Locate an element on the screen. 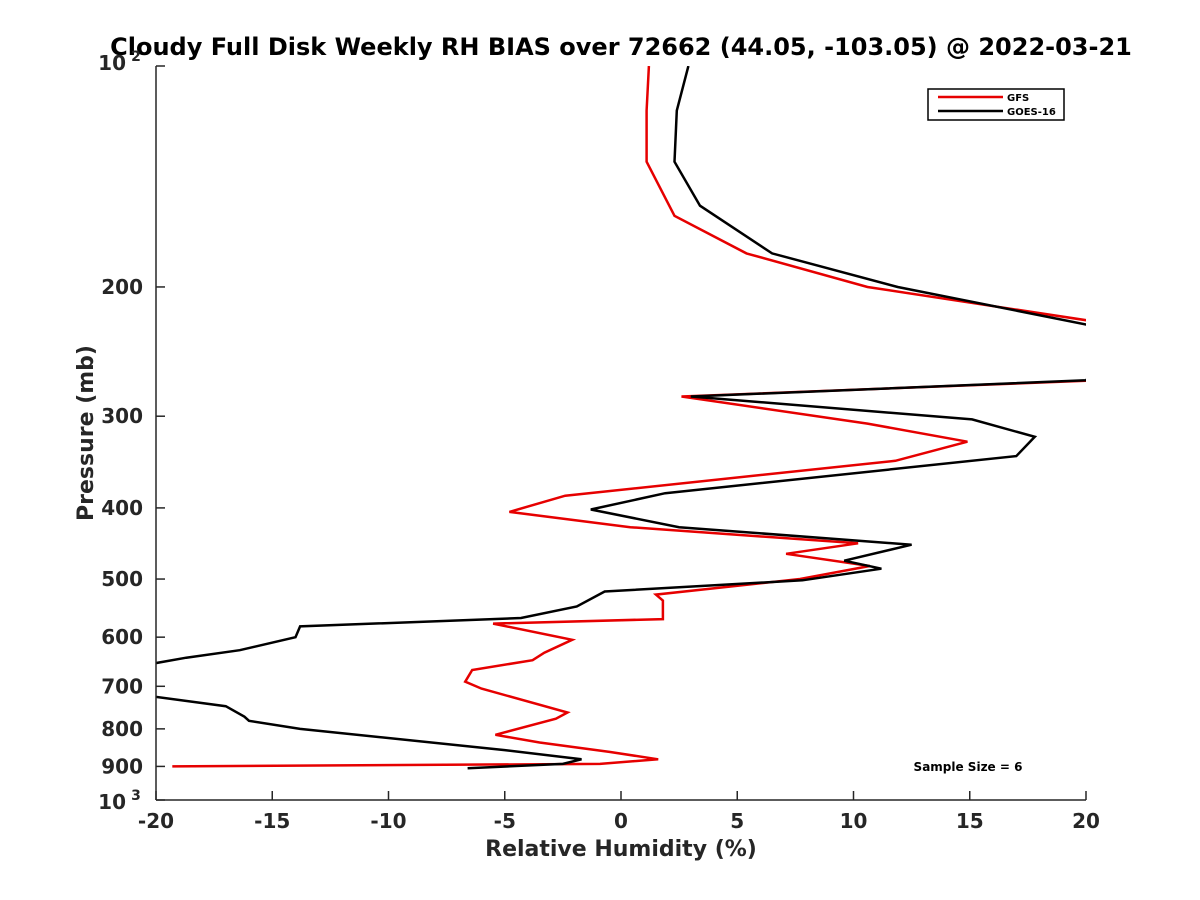  legend-label-gfs: GFS is located at coordinates (1018, 98).